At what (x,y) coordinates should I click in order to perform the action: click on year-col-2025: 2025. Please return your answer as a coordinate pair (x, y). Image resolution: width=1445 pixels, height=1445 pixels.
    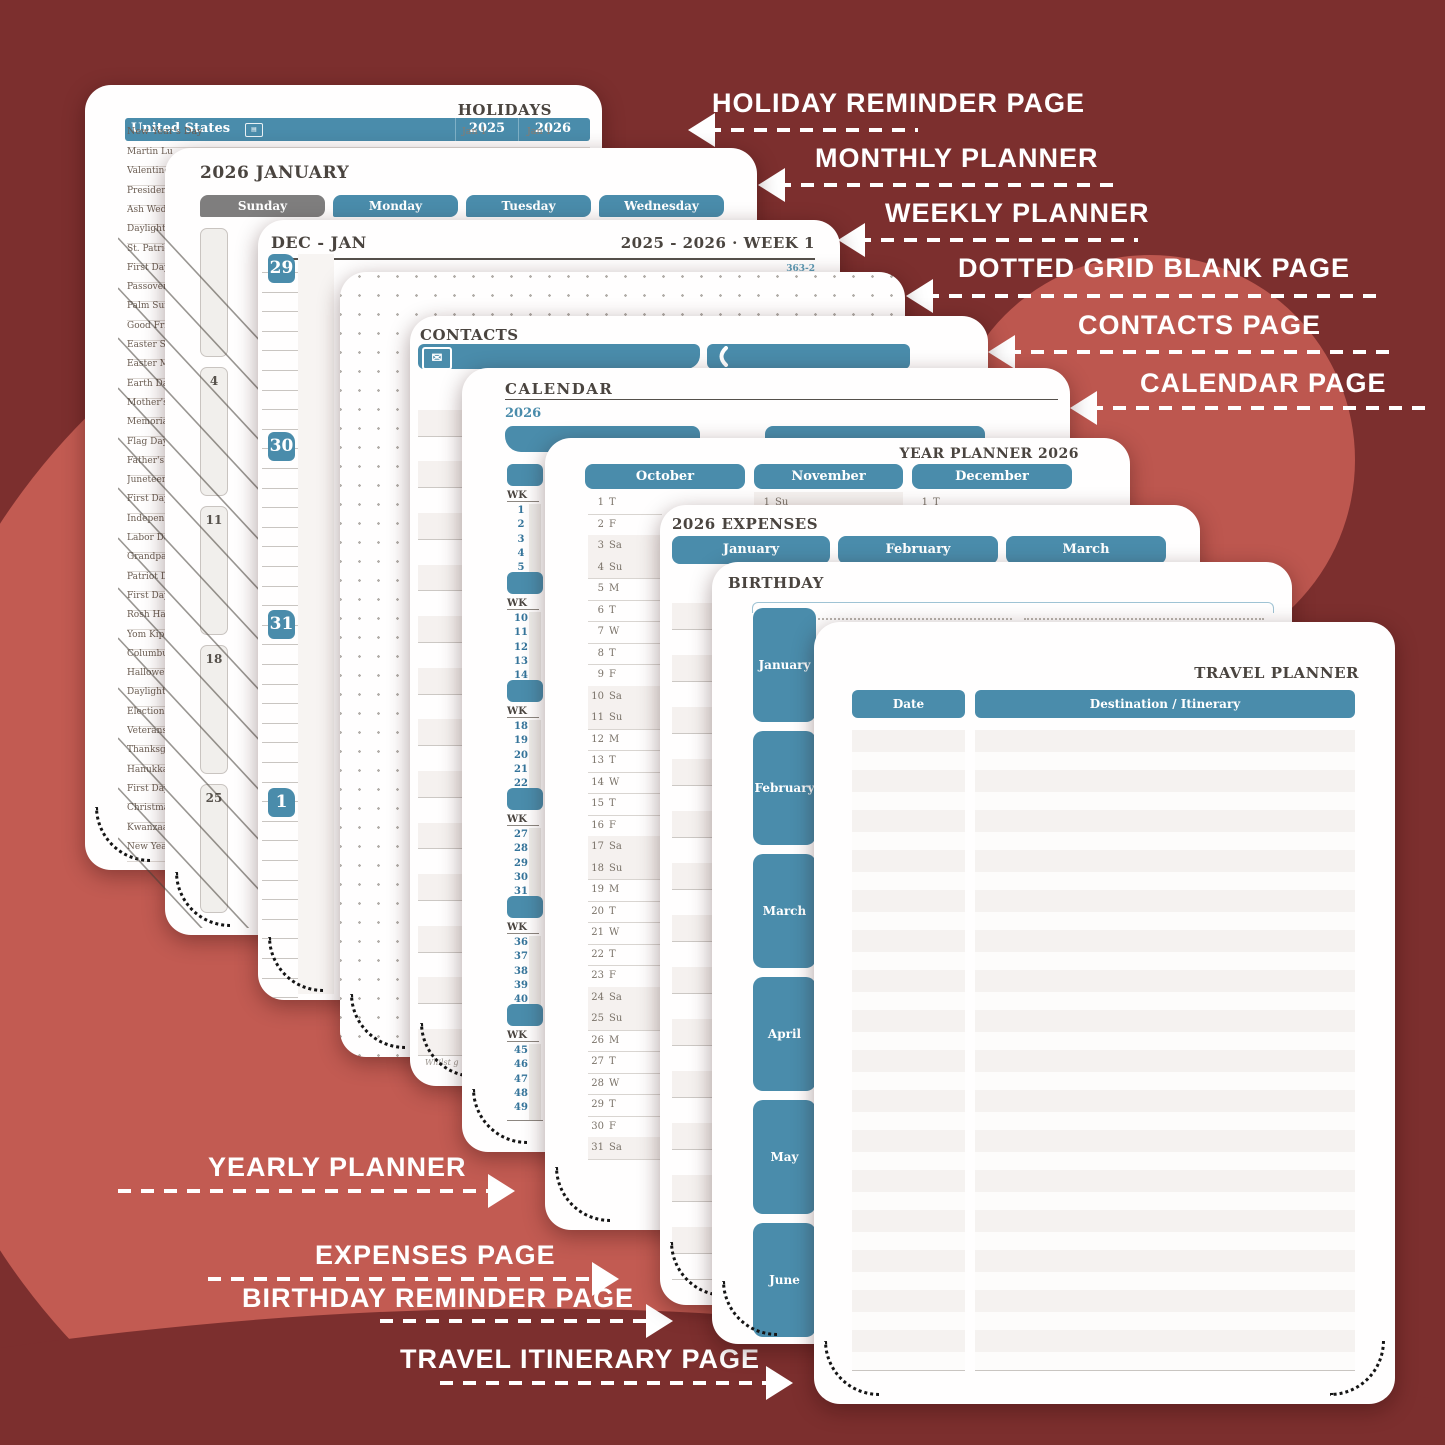
    Looking at the image, I should click on (487, 128).